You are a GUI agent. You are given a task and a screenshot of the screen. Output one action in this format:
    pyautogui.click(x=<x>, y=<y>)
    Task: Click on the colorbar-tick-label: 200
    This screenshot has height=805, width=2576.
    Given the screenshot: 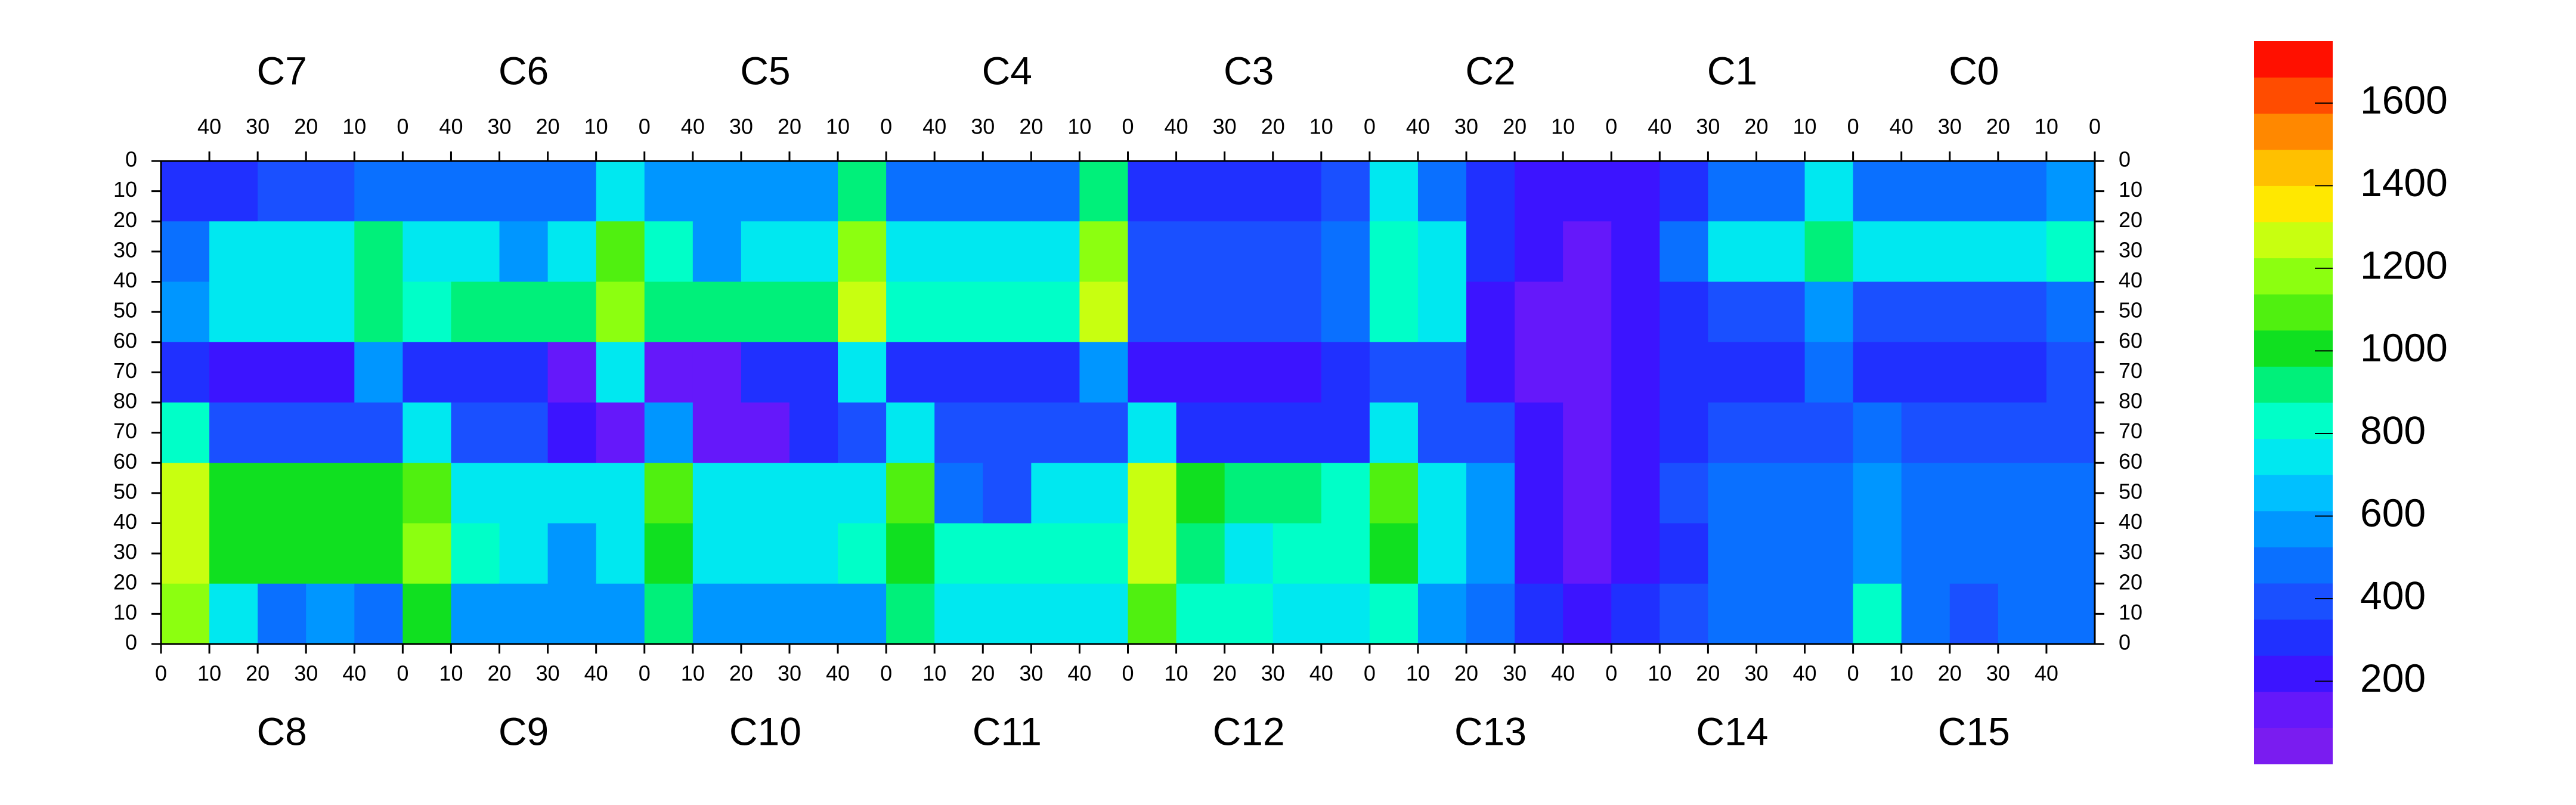 What is the action you would take?
    pyautogui.click(x=2393, y=678)
    